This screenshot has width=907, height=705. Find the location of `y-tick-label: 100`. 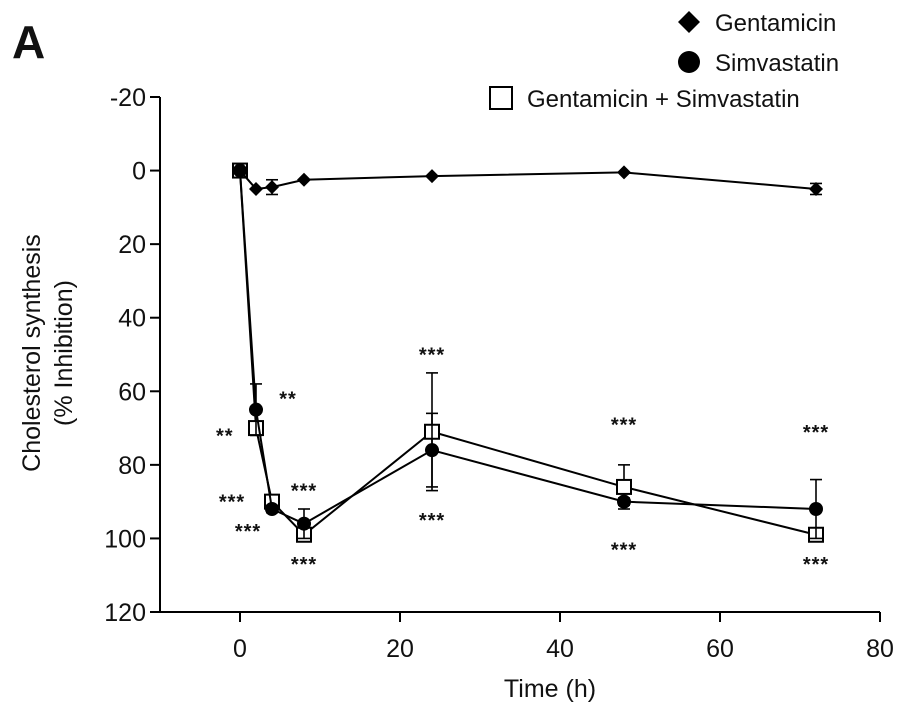

y-tick-label: 100 is located at coordinates (125, 539).